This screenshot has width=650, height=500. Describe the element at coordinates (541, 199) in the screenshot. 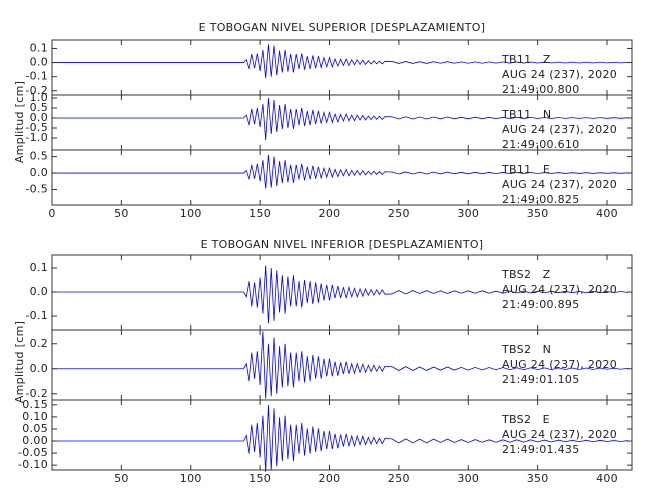

I see `trace-annotation: 21:49:00.825` at that location.